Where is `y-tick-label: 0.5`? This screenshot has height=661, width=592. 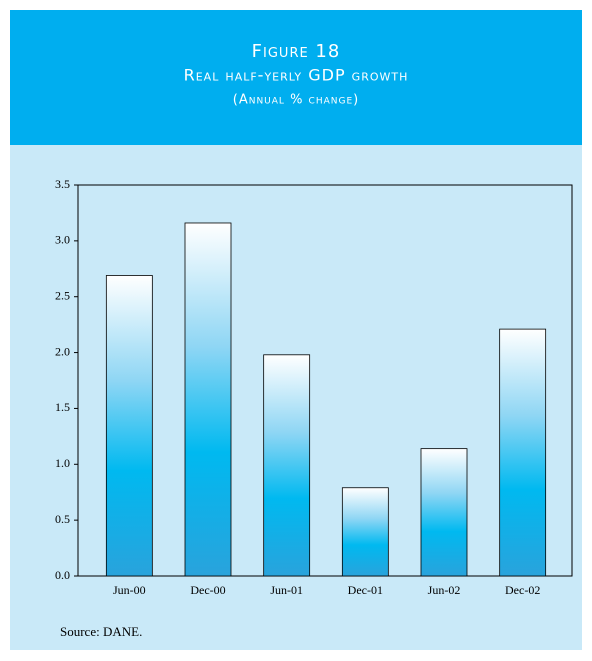
y-tick-label: 0.5 is located at coordinates (62, 519).